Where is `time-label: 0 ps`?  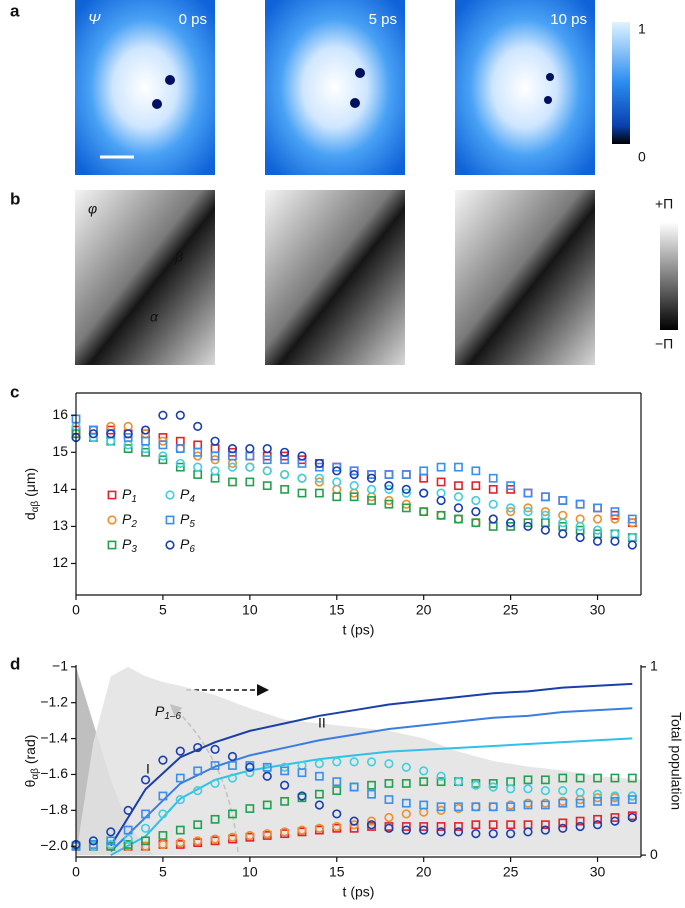
time-label: 0 ps is located at coordinates (193, 19).